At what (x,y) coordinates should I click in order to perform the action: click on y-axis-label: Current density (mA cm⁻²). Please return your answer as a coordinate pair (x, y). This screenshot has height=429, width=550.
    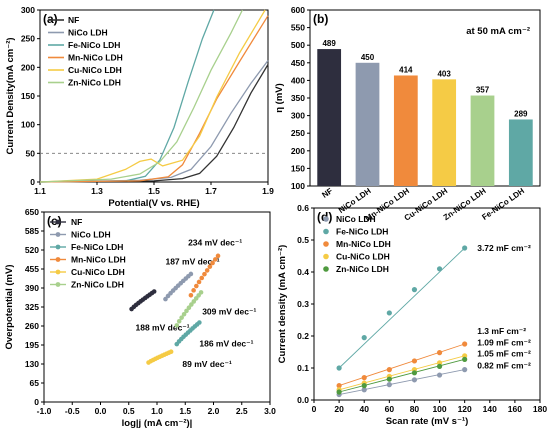
    Looking at the image, I should click on (282, 304).